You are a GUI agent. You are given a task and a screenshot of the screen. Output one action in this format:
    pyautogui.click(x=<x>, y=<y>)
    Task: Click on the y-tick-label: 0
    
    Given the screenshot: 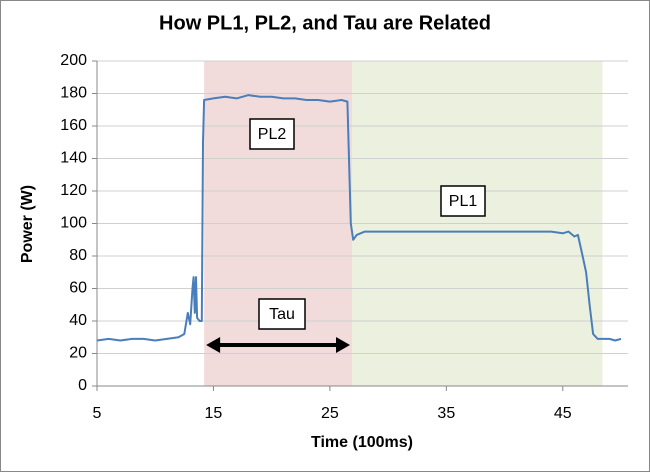 What is the action you would take?
    pyautogui.click(x=82, y=385)
    